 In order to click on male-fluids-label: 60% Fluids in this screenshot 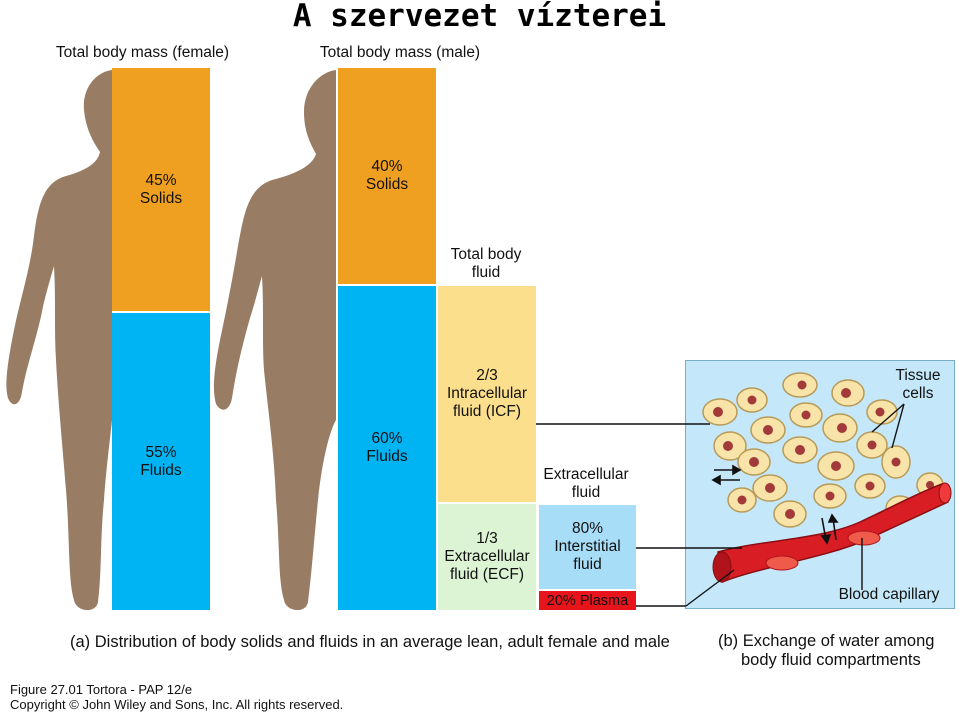, I will do `click(387, 447)`.